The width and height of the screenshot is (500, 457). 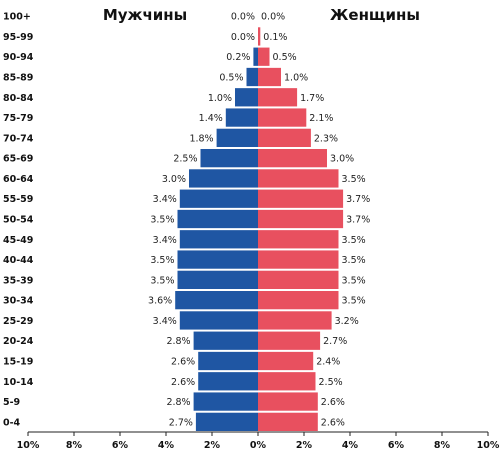 I want to click on x-tick-label: 0%, so click(x=258, y=445).